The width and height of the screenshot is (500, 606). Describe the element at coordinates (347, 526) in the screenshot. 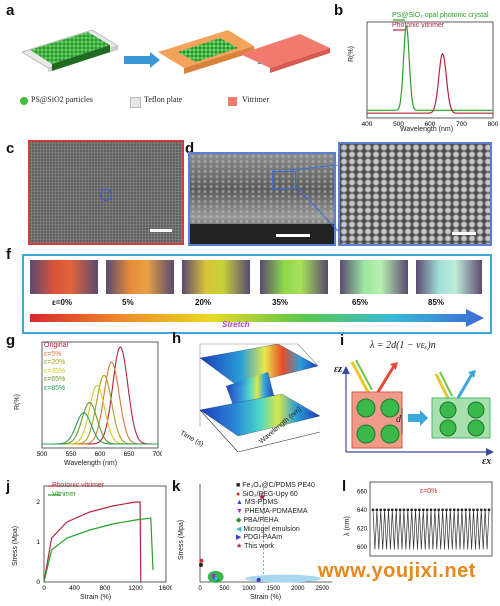

I see `panel-l-ylabel: λ (nm)` at that location.